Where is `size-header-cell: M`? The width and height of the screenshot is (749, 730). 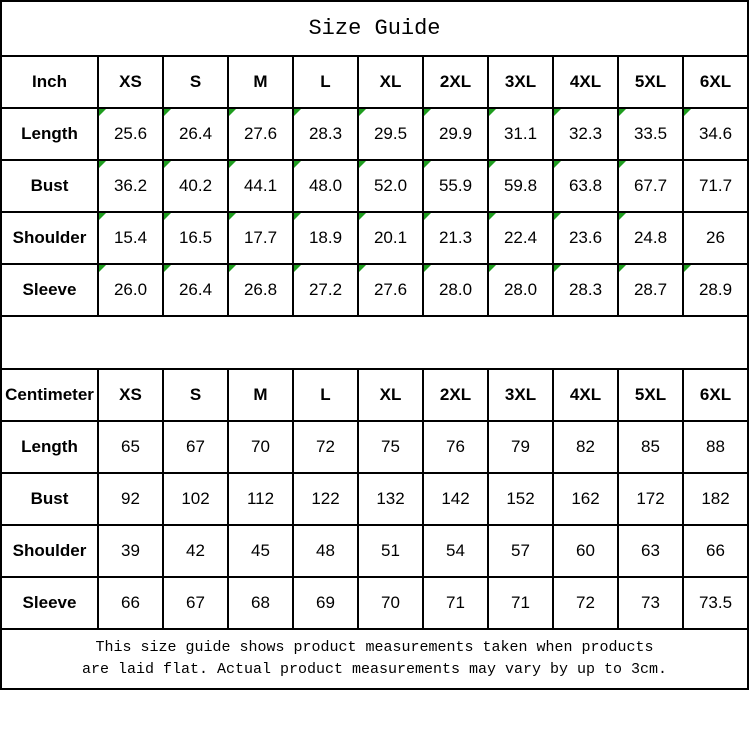
size-header-cell: M is located at coordinates (260, 395).